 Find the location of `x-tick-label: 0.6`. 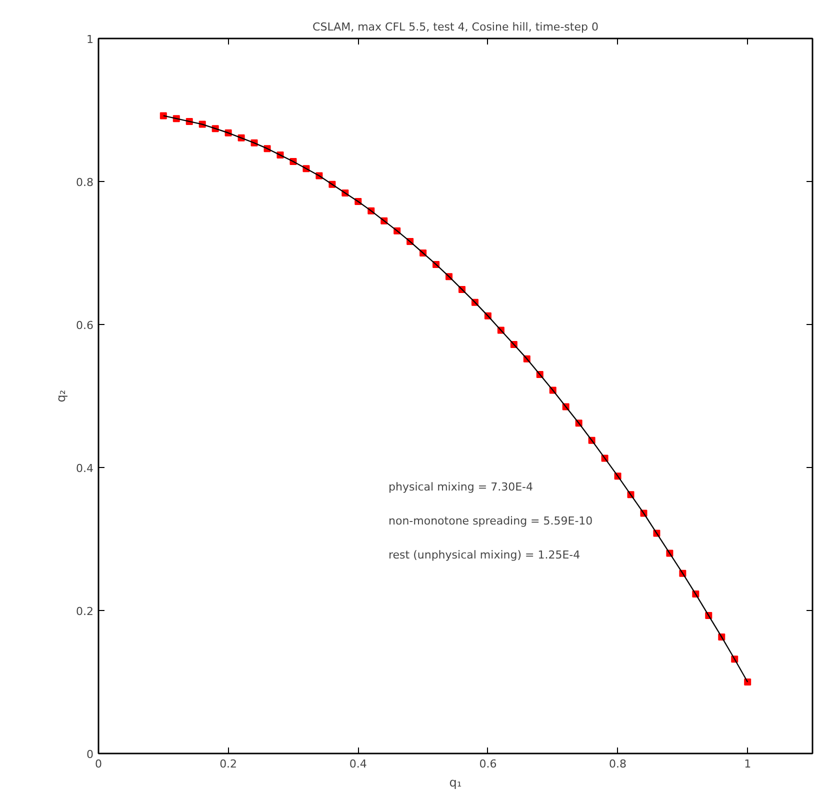

x-tick-label: 0.6 is located at coordinates (488, 764).